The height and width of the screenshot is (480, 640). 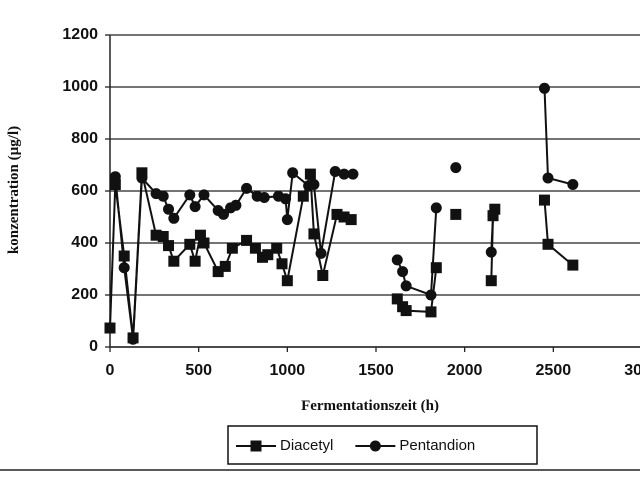 What do you see at coordinates (288, 370) in the screenshot?
I see `x-tick-label: 1000` at bounding box center [288, 370].